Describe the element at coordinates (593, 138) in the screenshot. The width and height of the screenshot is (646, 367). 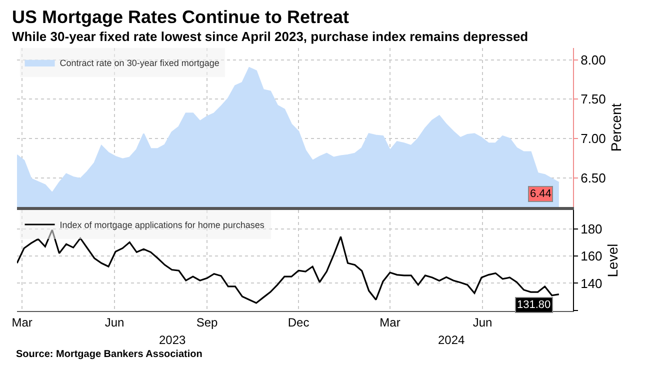
I see `y-tick-label: 7.00` at that location.